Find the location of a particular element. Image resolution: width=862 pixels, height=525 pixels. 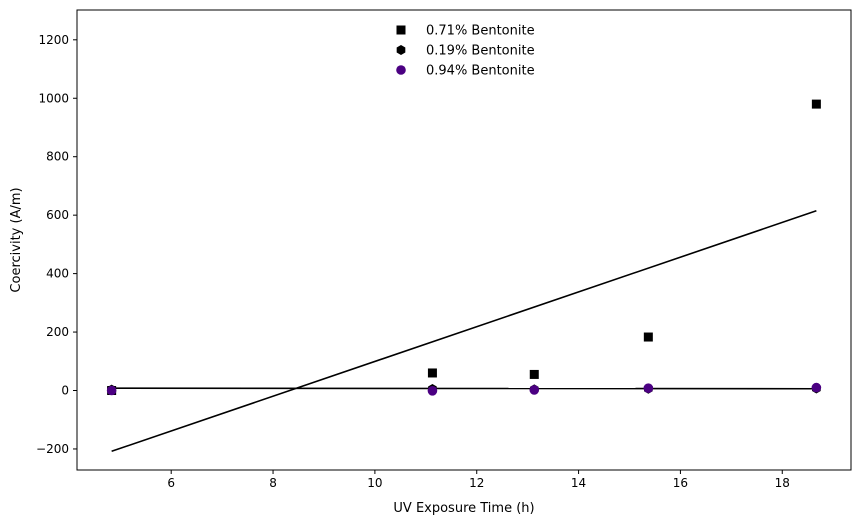

x-tick-label: 18 is located at coordinates (782, 483).